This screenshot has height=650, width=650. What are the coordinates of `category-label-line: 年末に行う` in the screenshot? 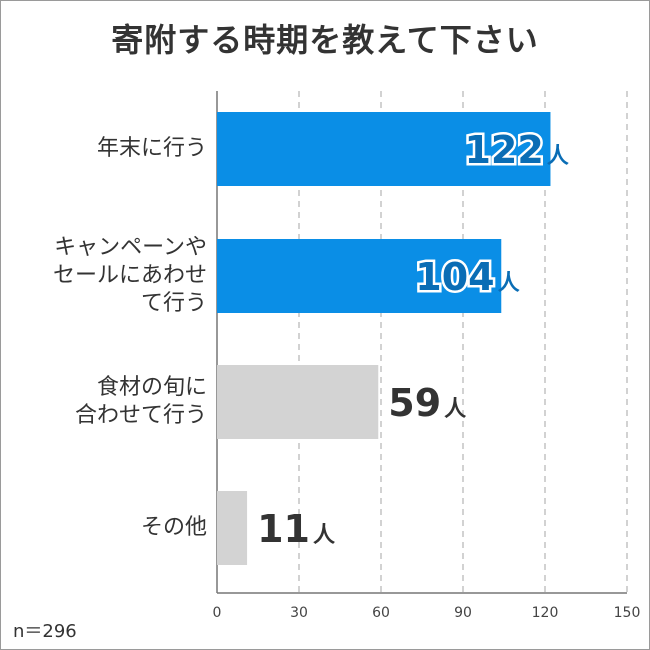 It's located at (151, 148).